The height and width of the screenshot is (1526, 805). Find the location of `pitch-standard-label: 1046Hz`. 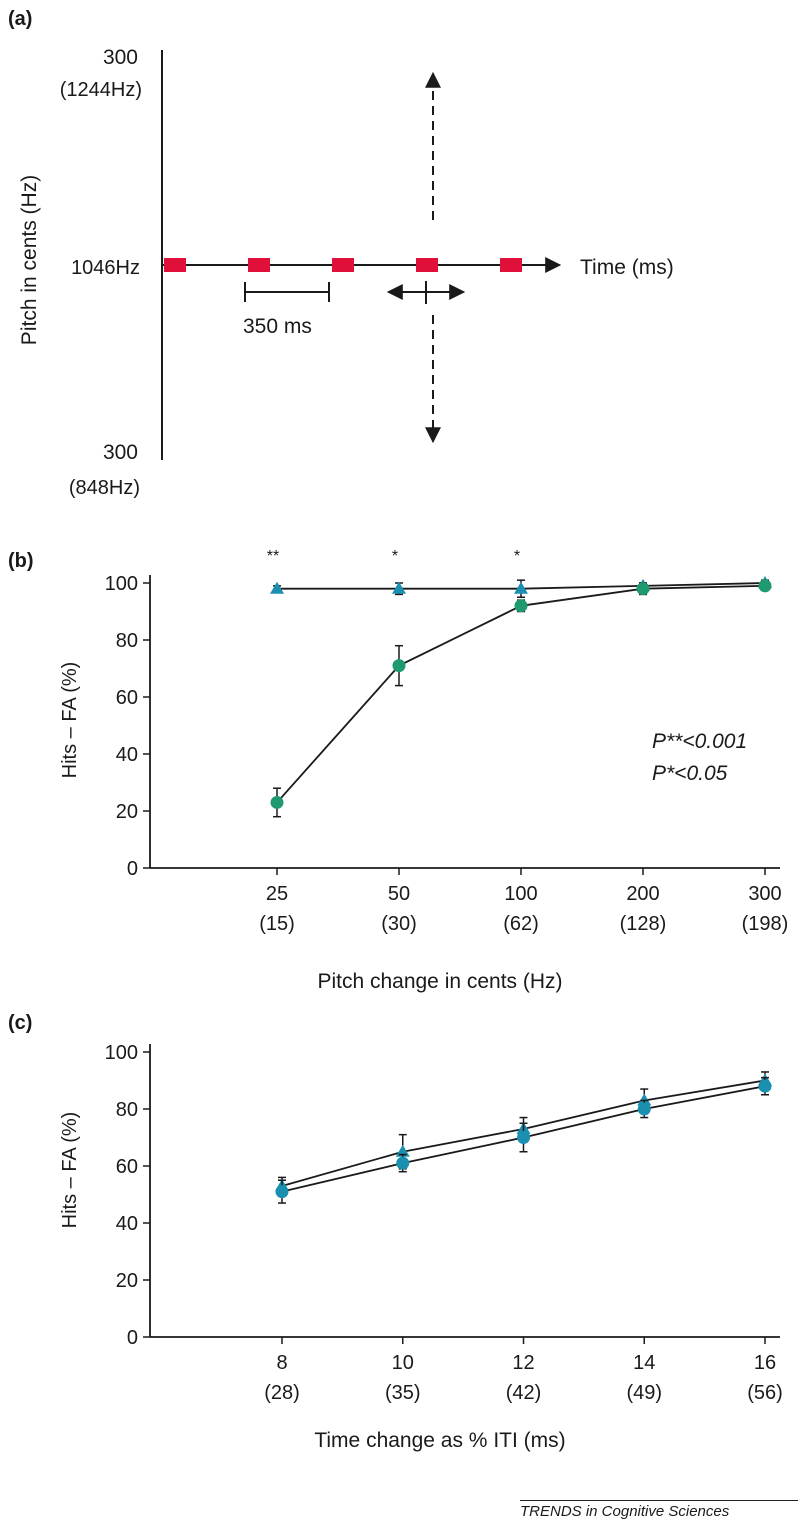

pitch-standard-label: 1046Hz is located at coordinates (105, 268).